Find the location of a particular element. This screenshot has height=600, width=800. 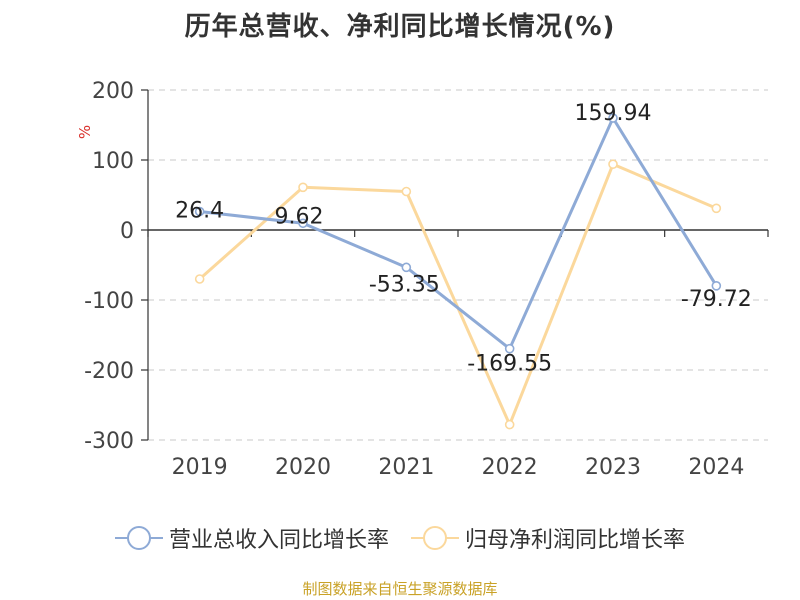

y-tick-label: -100 is located at coordinates (109, 301).